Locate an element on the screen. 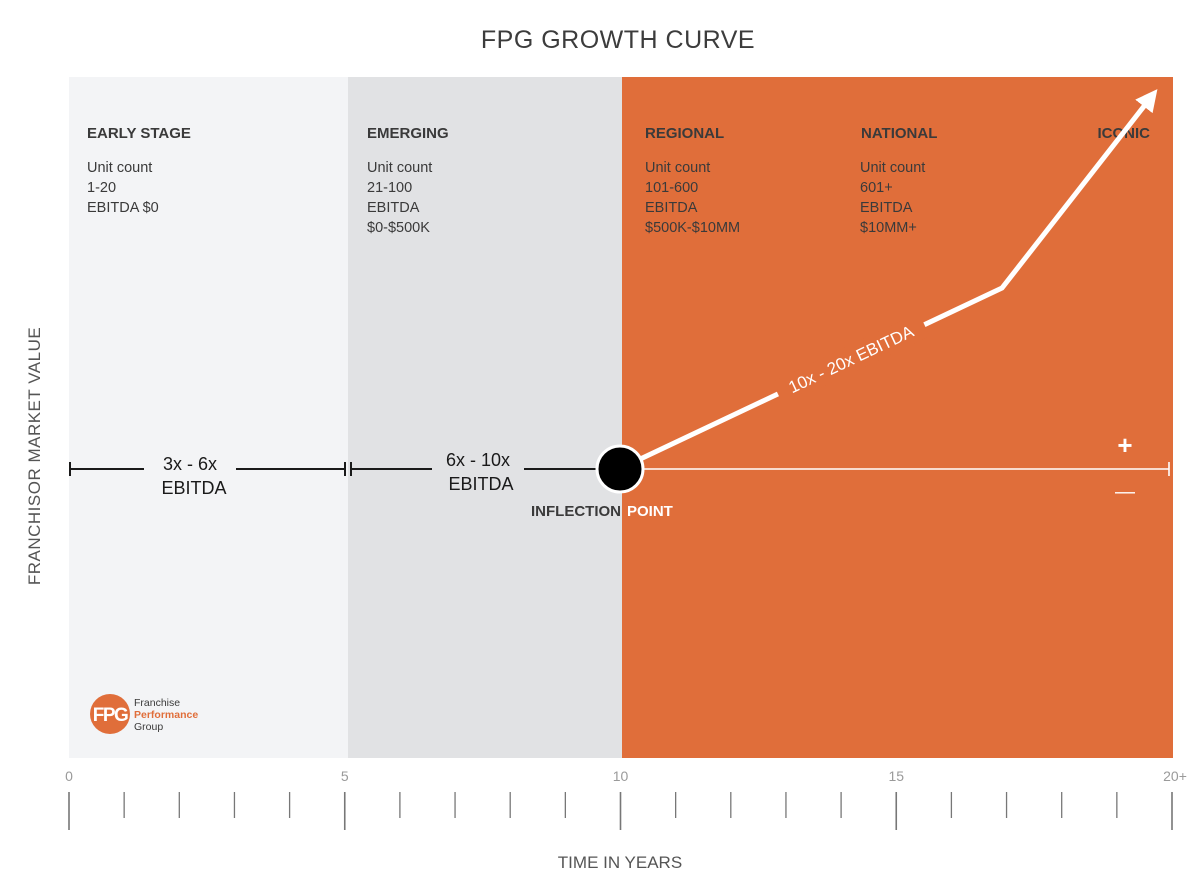  regional-unit-label: Unit count is located at coordinates (677, 168).